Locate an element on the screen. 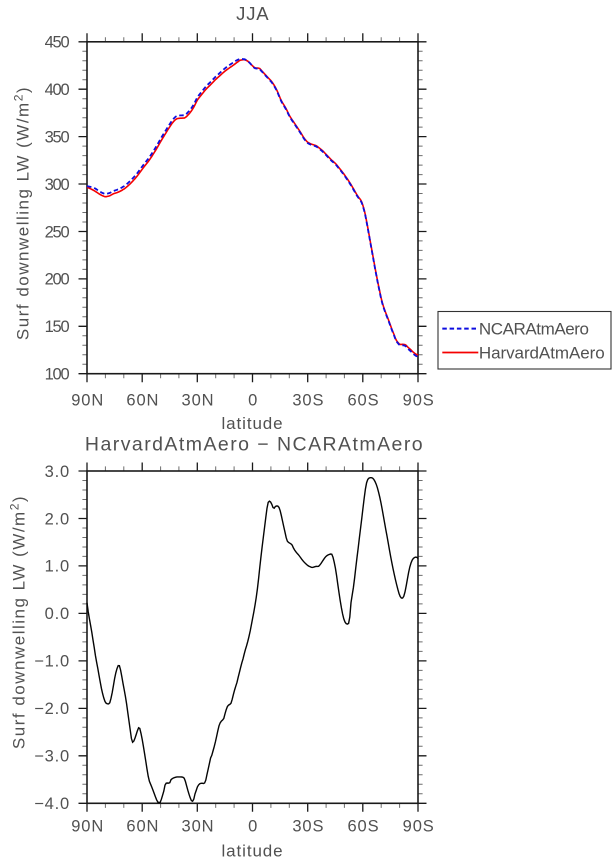 Image resolution: width=615 pixels, height=862 pixels. svg-text: 1.0 is located at coordinates (57, 567).